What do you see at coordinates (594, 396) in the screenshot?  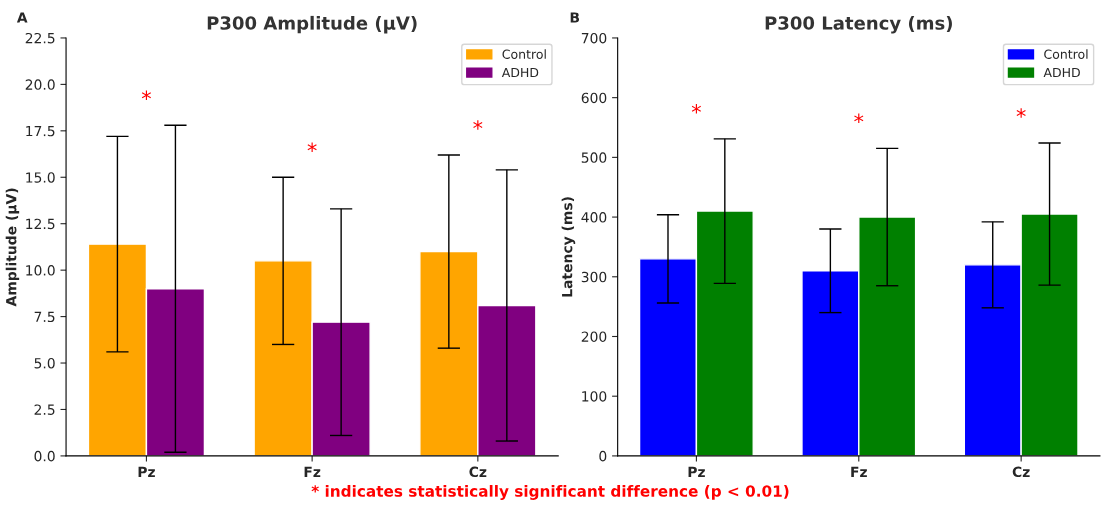 I see `y-tick-label: 100` at bounding box center [594, 396].